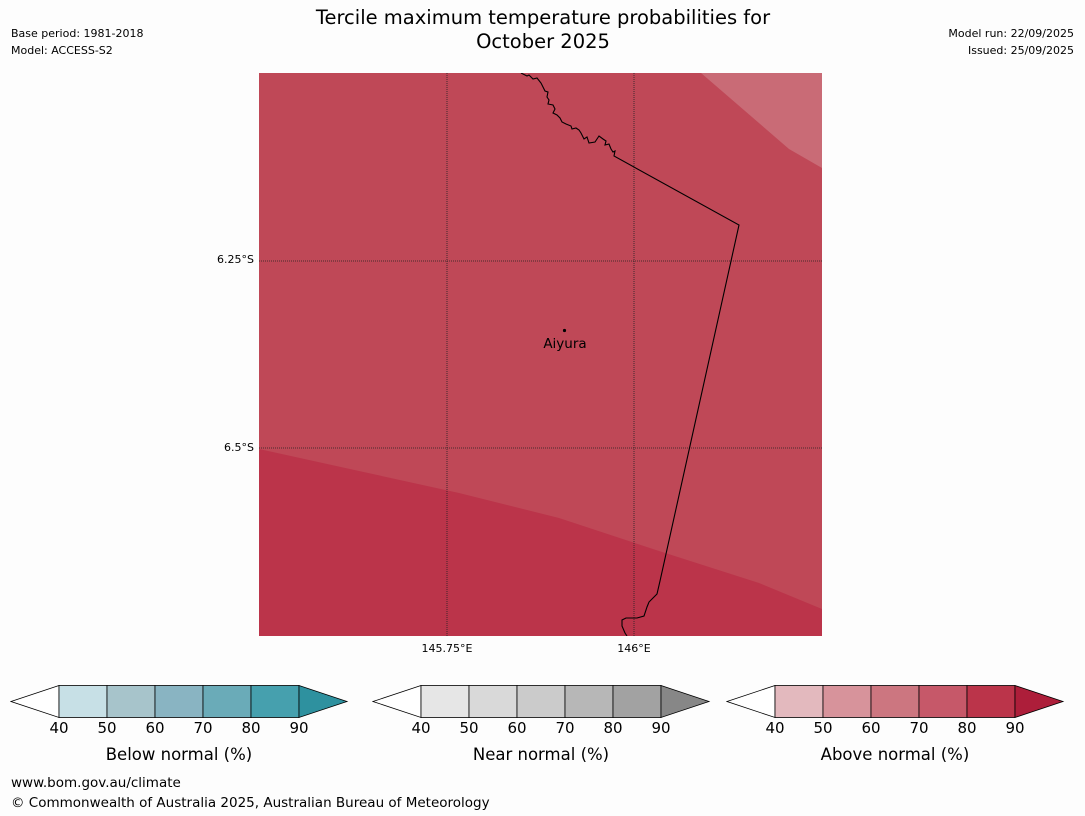 Image resolution: width=1085 pixels, height=816 pixels. What do you see at coordinates (967, 728) in the screenshot?
I see `above-tick-80: 80` at bounding box center [967, 728].